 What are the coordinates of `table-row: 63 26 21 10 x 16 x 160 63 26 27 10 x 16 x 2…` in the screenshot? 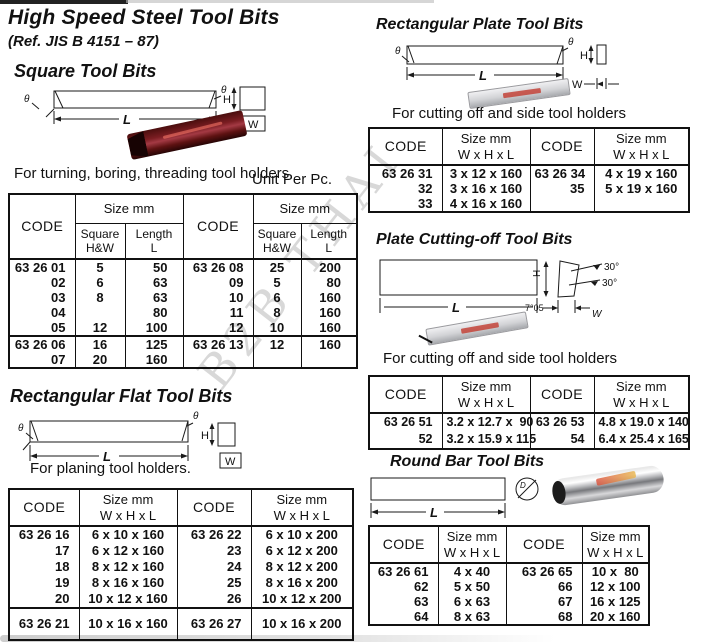 It's located at (180, 624).